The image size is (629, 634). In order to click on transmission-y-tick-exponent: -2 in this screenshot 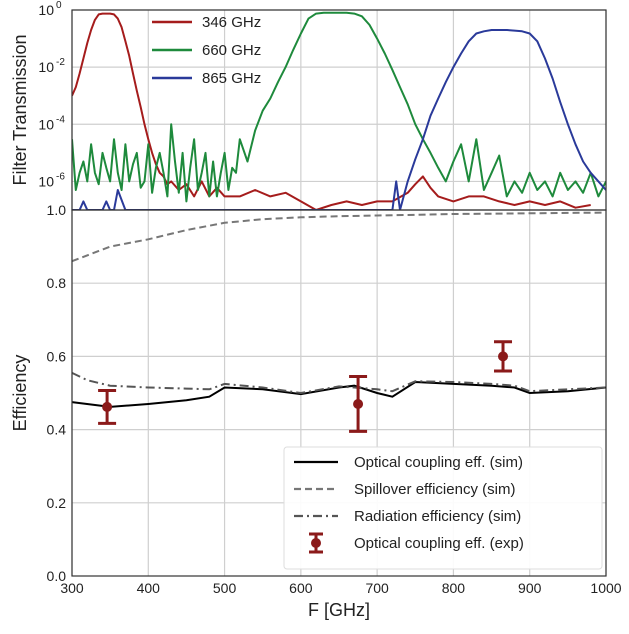, I will do `click(60, 62)`.